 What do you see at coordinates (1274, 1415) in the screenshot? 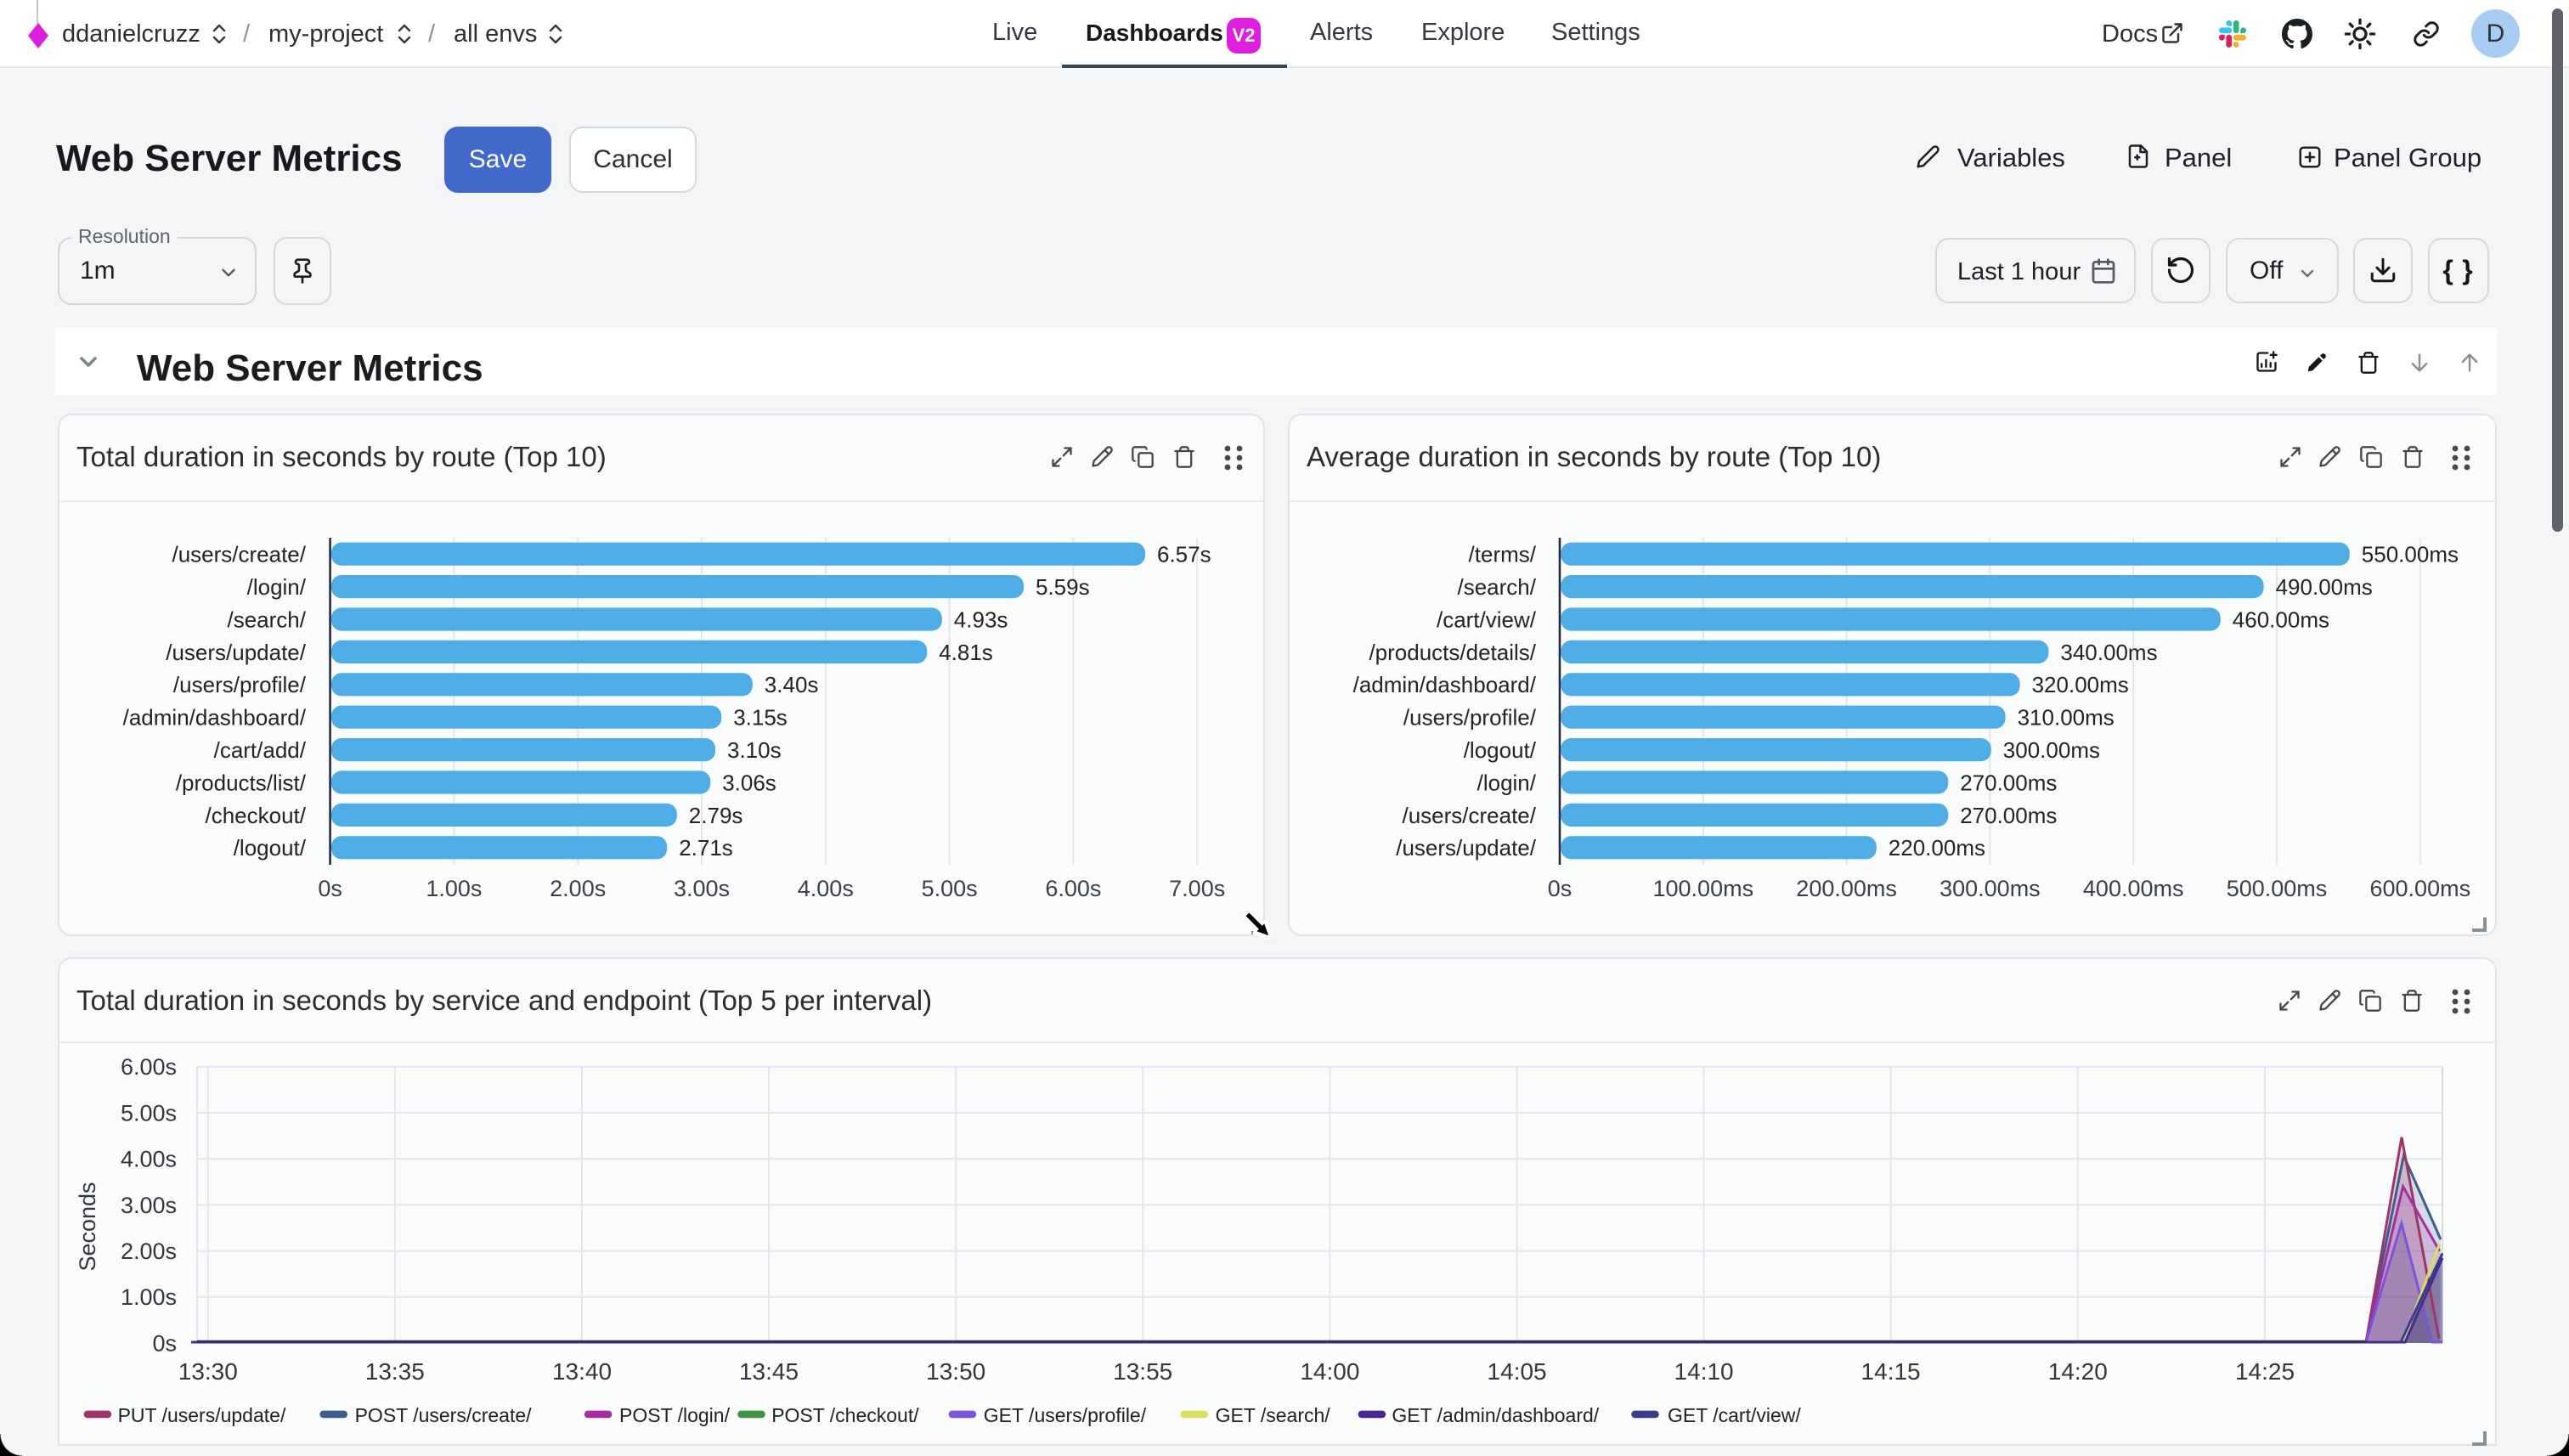
I see `svg-text: GET /search/` at bounding box center [1274, 1415].